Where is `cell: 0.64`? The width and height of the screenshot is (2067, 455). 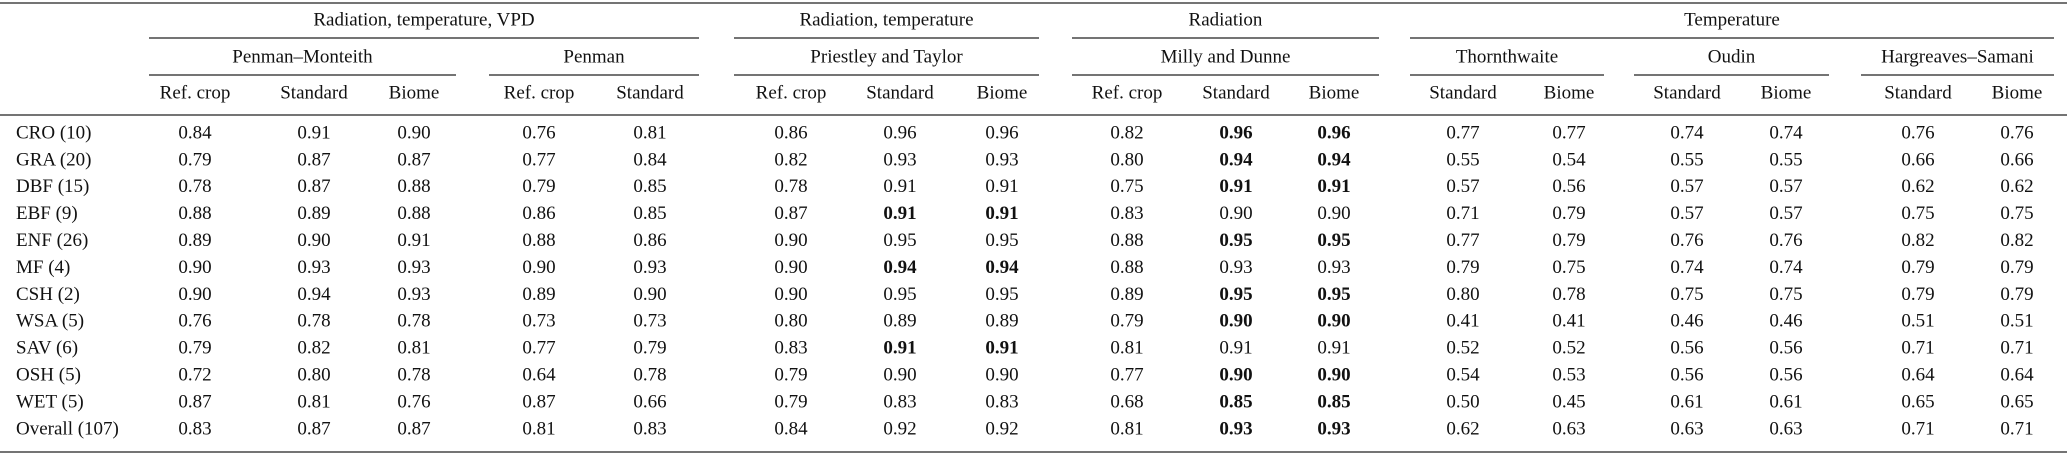 cell: 0.64 is located at coordinates (1918, 374).